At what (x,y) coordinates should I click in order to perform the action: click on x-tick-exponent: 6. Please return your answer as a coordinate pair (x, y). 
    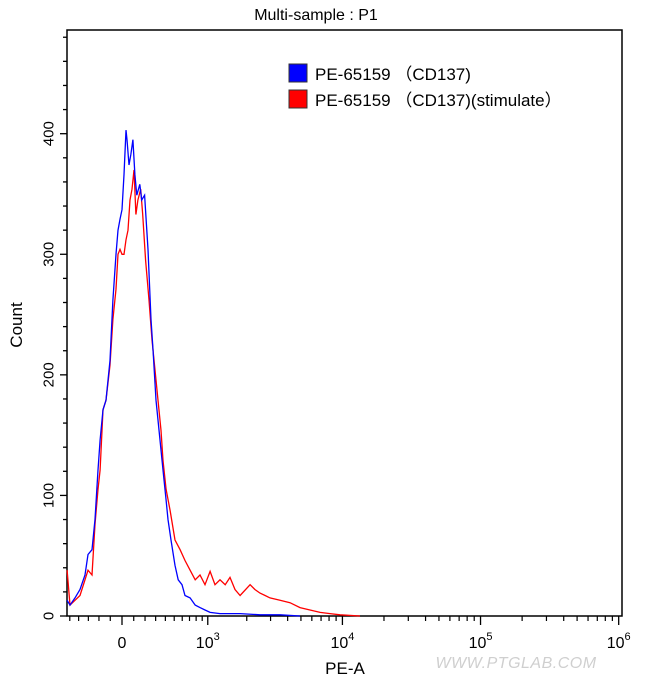
    Looking at the image, I should click on (628, 637).